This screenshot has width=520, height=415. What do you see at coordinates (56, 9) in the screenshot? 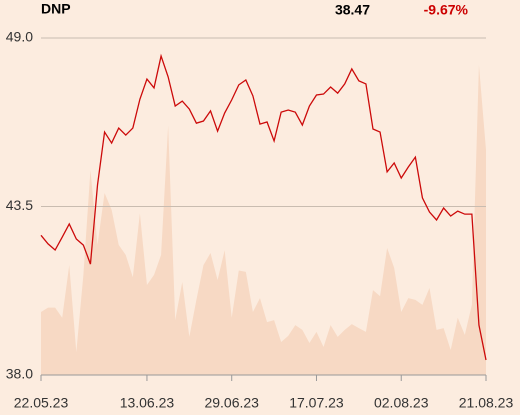
I see `ticker: DNP` at bounding box center [56, 9].